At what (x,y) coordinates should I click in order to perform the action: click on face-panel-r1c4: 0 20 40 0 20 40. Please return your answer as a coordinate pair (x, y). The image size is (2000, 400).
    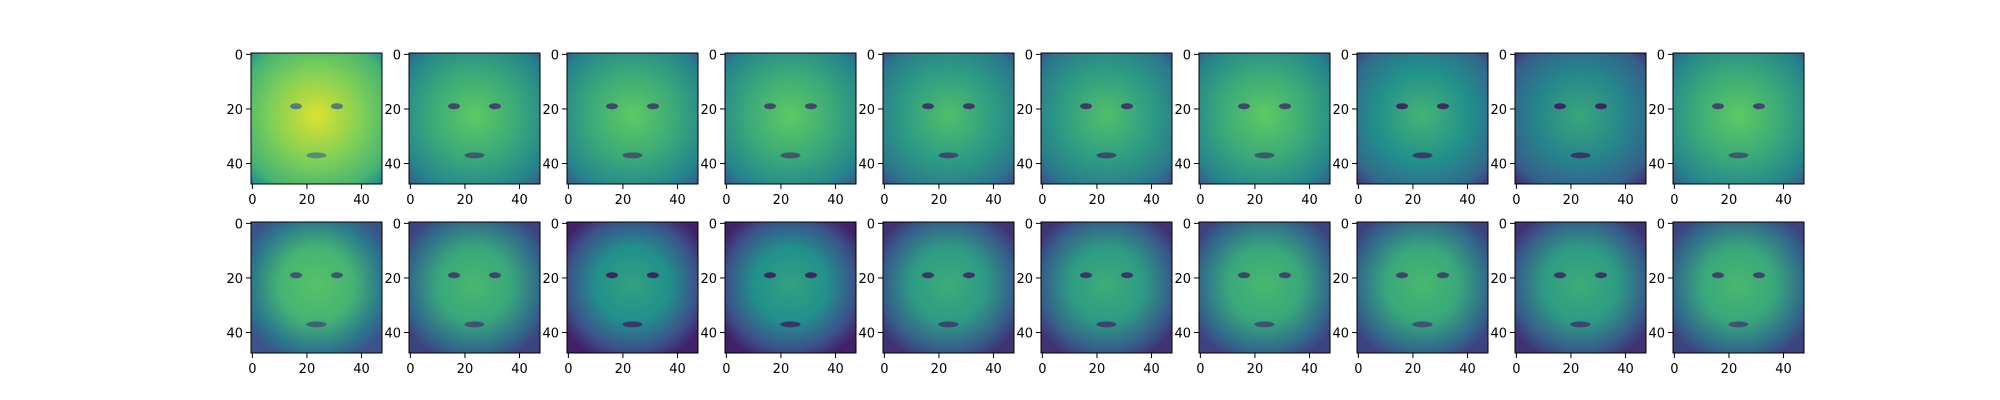
    Looking at the image, I should click on (778, 128).